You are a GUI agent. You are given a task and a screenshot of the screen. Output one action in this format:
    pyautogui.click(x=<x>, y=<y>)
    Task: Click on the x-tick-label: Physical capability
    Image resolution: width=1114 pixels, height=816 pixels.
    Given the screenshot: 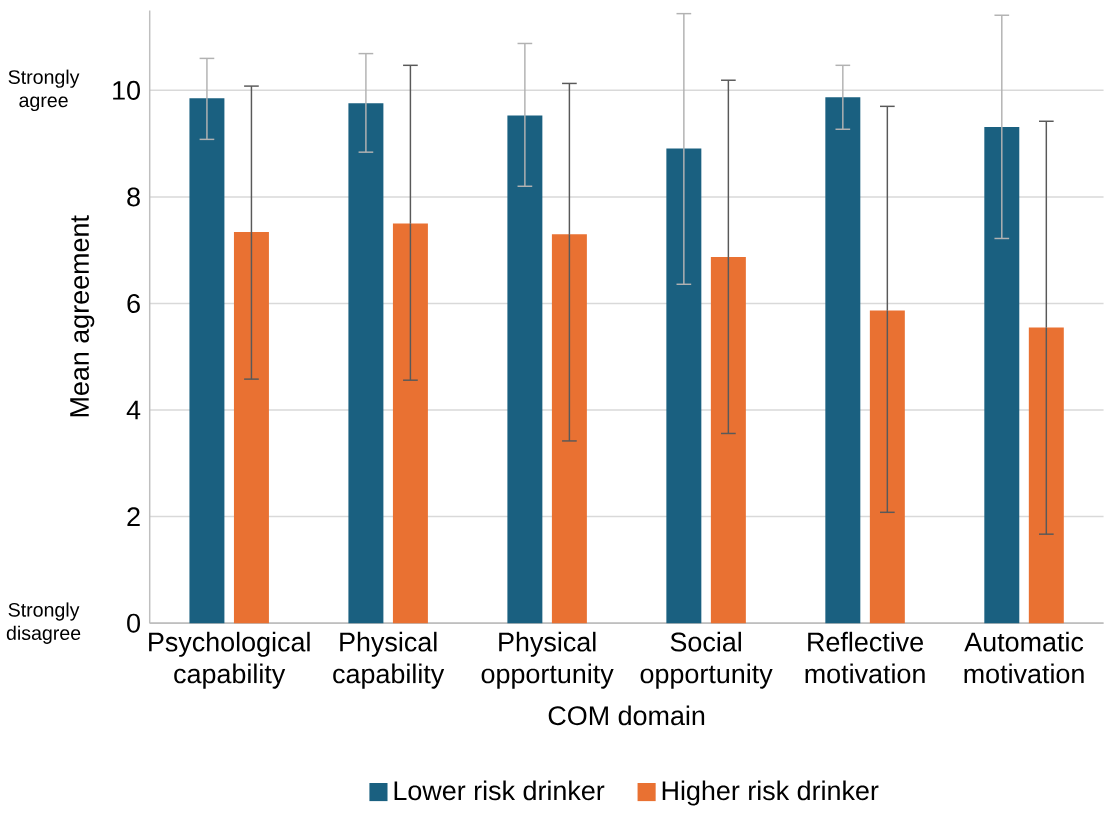 What is the action you would take?
    pyautogui.click(x=389, y=660)
    